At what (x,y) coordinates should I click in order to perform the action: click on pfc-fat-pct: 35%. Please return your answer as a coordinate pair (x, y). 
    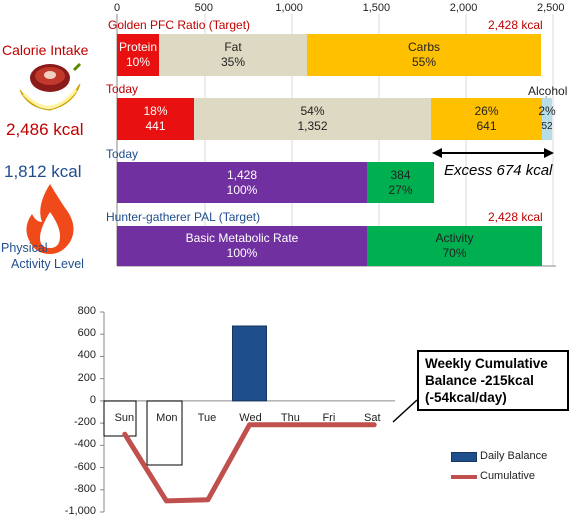
    Looking at the image, I should click on (233, 62).